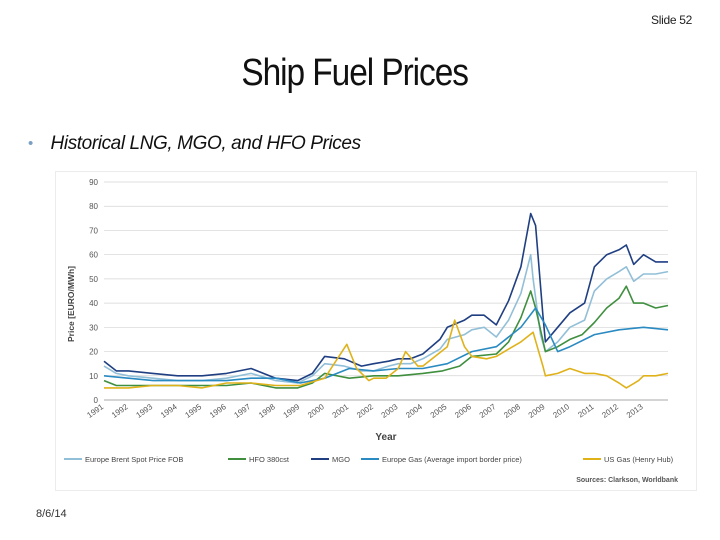 The height and width of the screenshot is (540, 720). What do you see at coordinates (365, 411) in the screenshot?
I see `x-tick-label: 2002` at bounding box center [365, 411].